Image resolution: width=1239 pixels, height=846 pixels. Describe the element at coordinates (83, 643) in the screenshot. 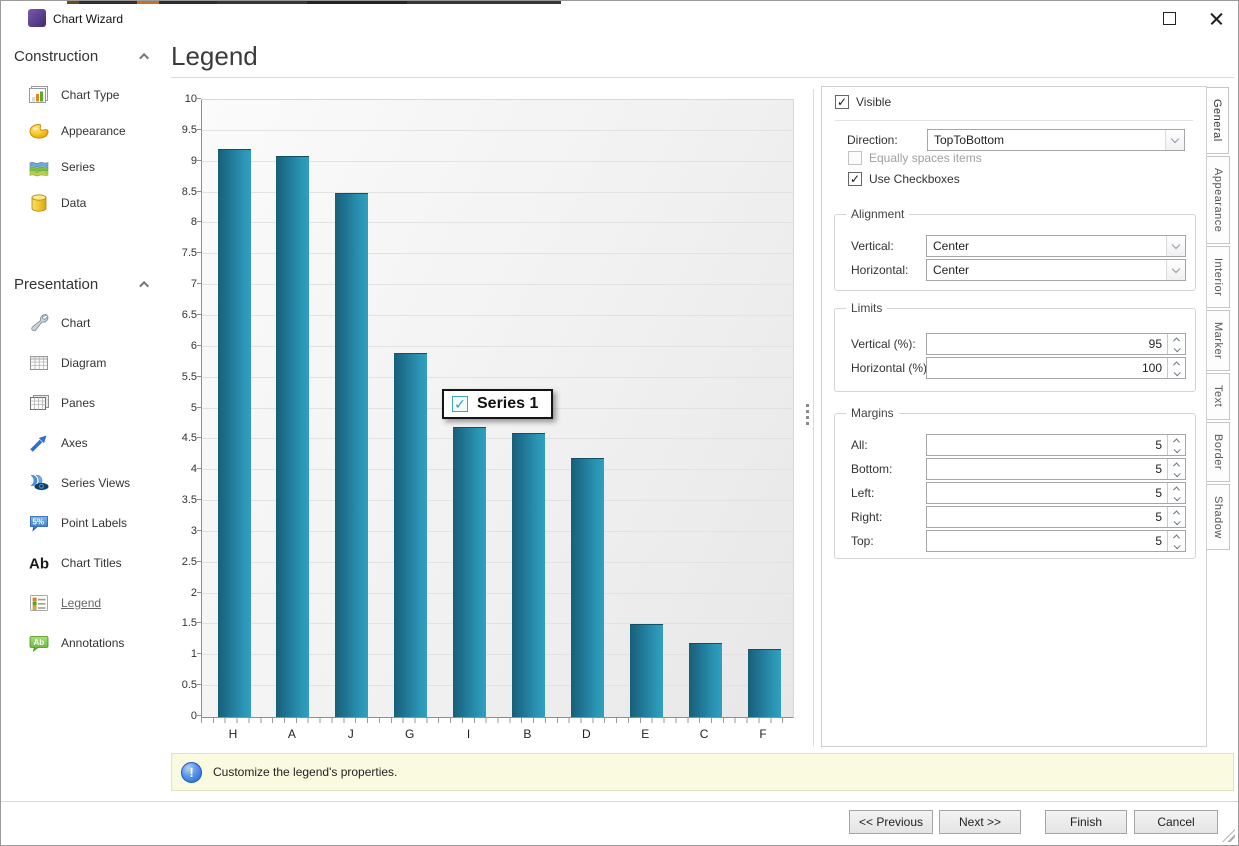

I see `sidebar-item-annotations: Ab Annotations` at that location.